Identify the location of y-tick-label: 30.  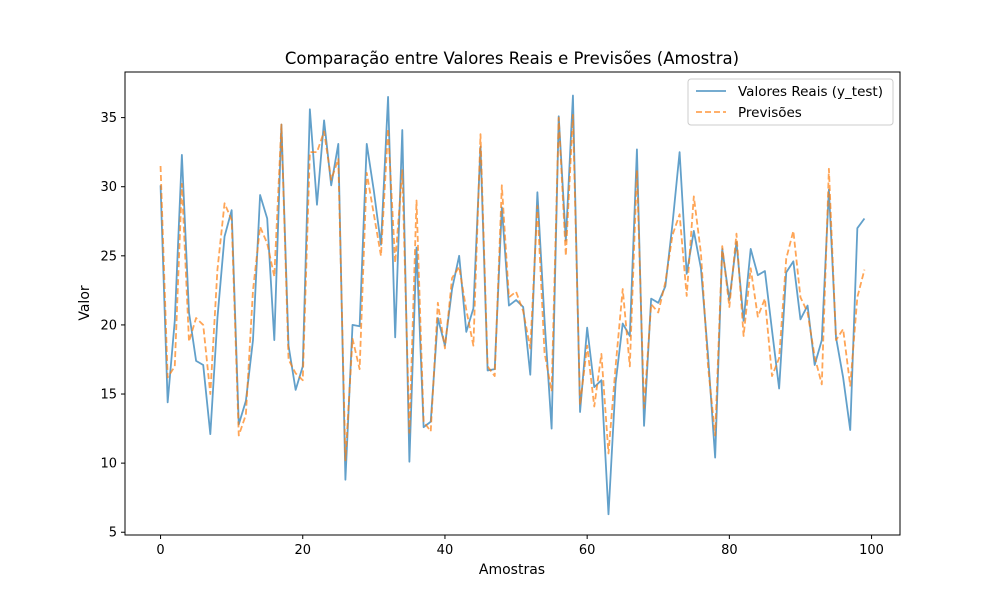
(108, 187).